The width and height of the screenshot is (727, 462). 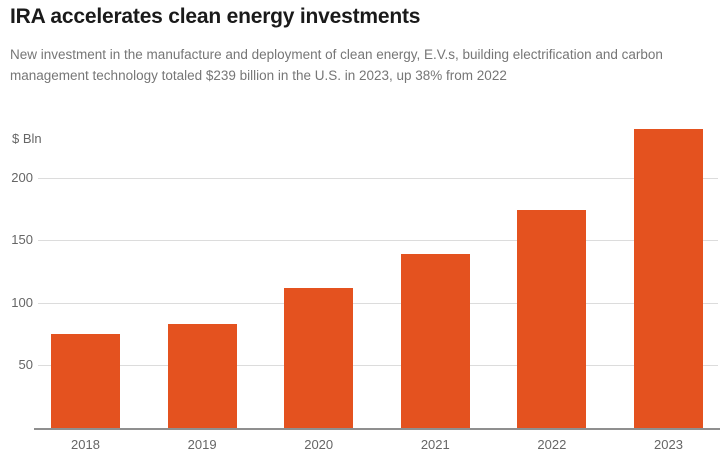 What do you see at coordinates (202, 376) in the screenshot?
I see `bar-2019` at bounding box center [202, 376].